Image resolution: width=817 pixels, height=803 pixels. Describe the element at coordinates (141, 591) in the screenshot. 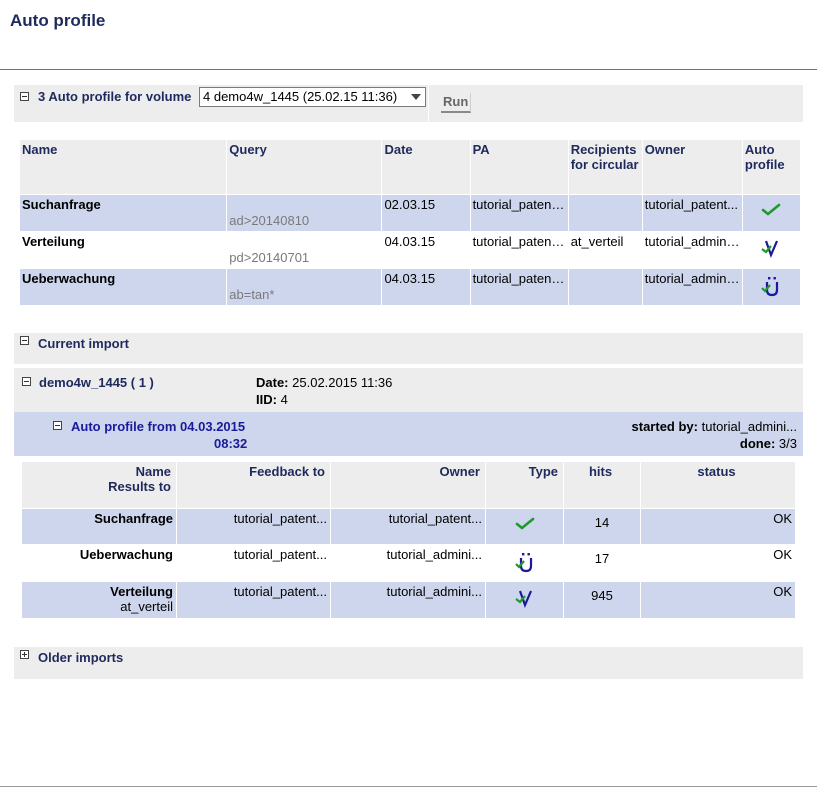

I see `result-name-text: Verteilung` at that location.